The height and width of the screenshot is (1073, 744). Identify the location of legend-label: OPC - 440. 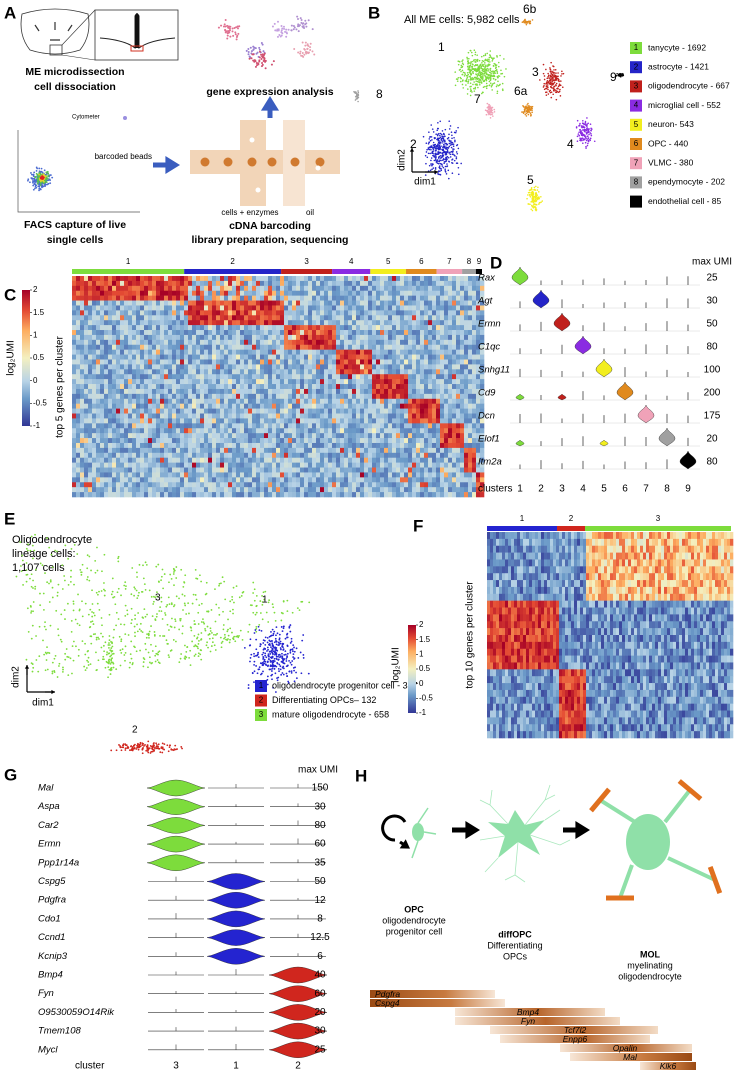
(668, 143).